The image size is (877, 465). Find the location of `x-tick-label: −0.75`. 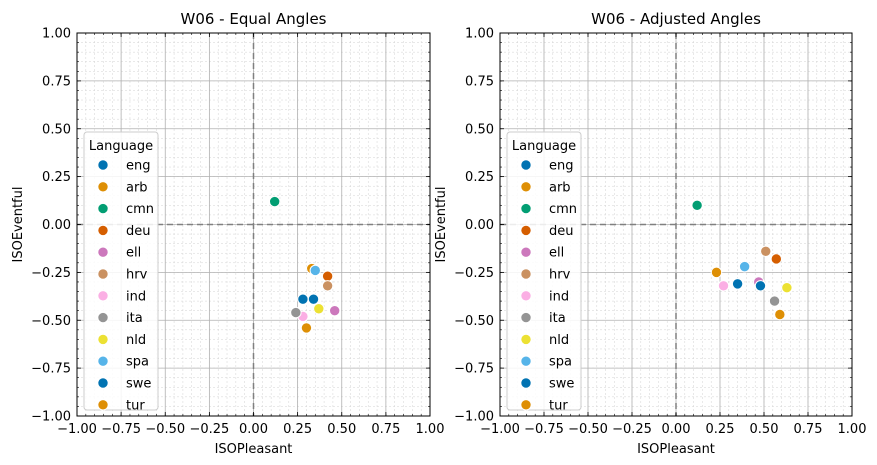

x-tick-label: −0.75 is located at coordinates (544, 429).